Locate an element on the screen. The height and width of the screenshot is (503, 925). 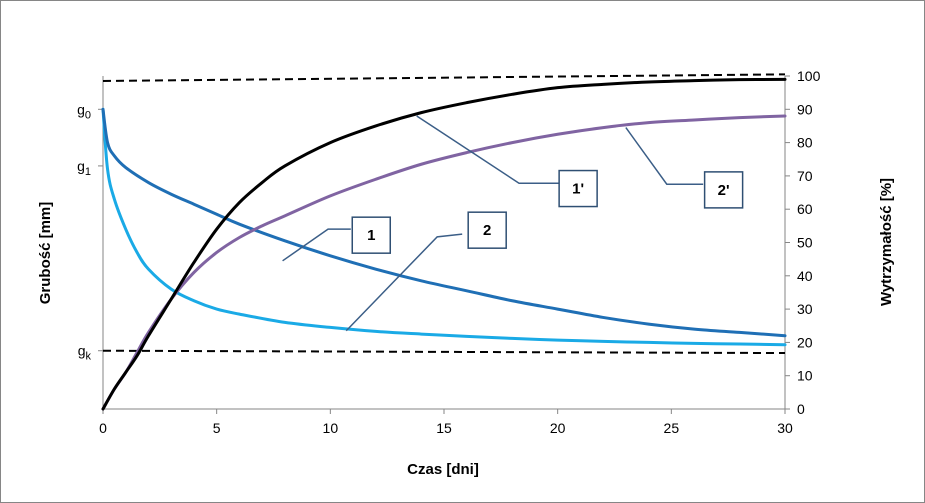
y-right-tick-label: 50 is located at coordinates (805, 243).